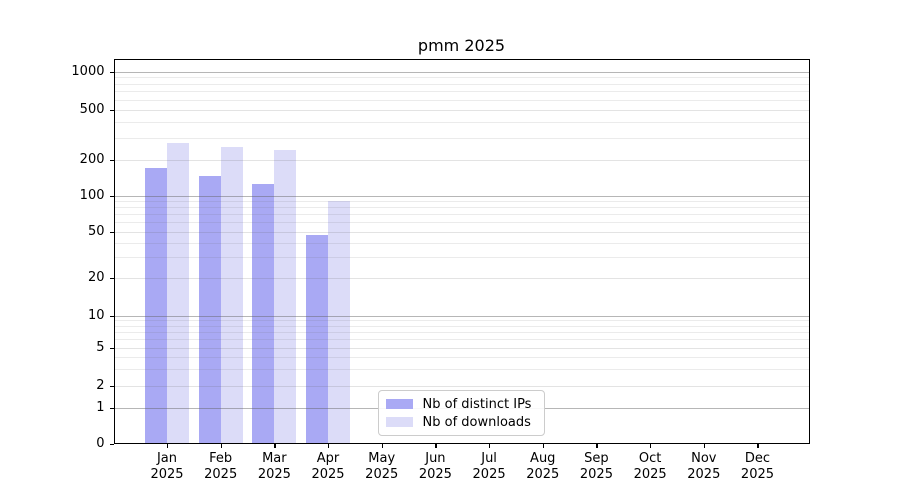 This screenshot has width=900, height=500. I want to click on x-tick-label: Nov 2025, so click(704, 466).